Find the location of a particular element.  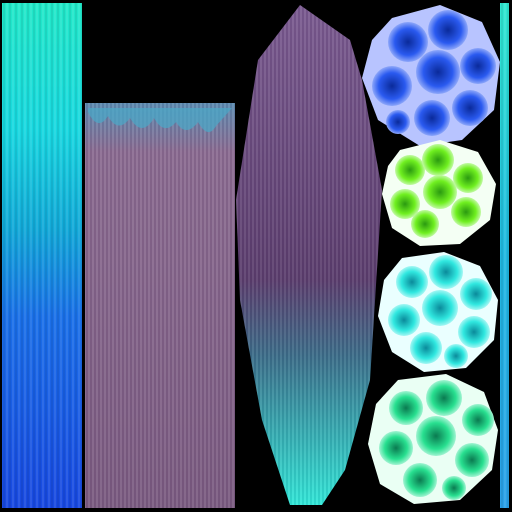

cell-disc-blue is located at coordinates (431, 75).